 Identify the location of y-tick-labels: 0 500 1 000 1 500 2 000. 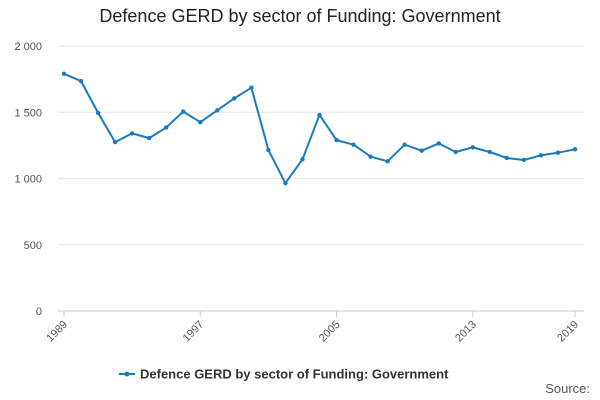
(28, 179).